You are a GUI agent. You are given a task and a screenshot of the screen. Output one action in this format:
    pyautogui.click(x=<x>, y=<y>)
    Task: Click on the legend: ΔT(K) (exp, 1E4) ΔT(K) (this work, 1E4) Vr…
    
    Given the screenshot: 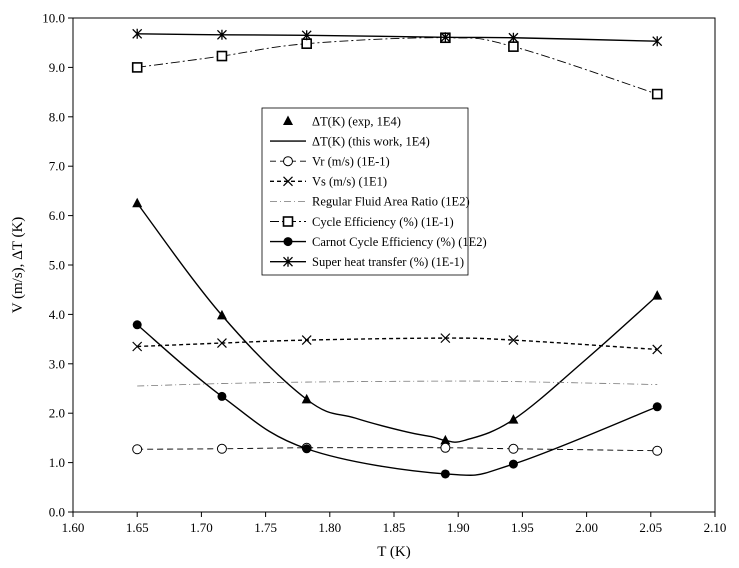 What is the action you would take?
    pyautogui.click(x=374, y=191)
    